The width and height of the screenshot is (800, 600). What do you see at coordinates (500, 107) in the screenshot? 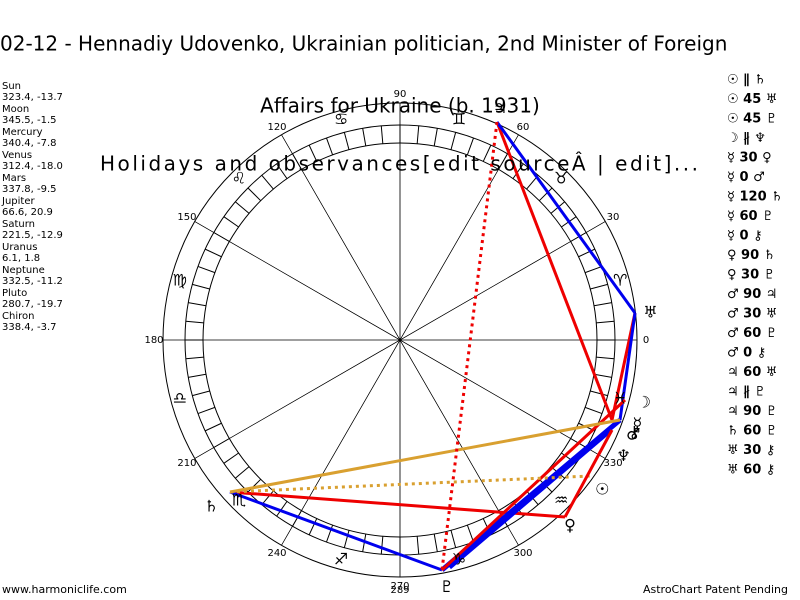
I see `planet-glyph: ♃` at bounding box center [500, 107].